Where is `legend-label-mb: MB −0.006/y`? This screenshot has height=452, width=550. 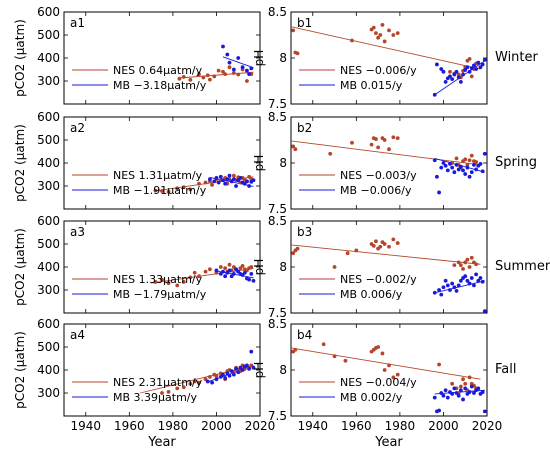 legend-label-mb: MB −0.006/y is located at coordinates (376, 190).